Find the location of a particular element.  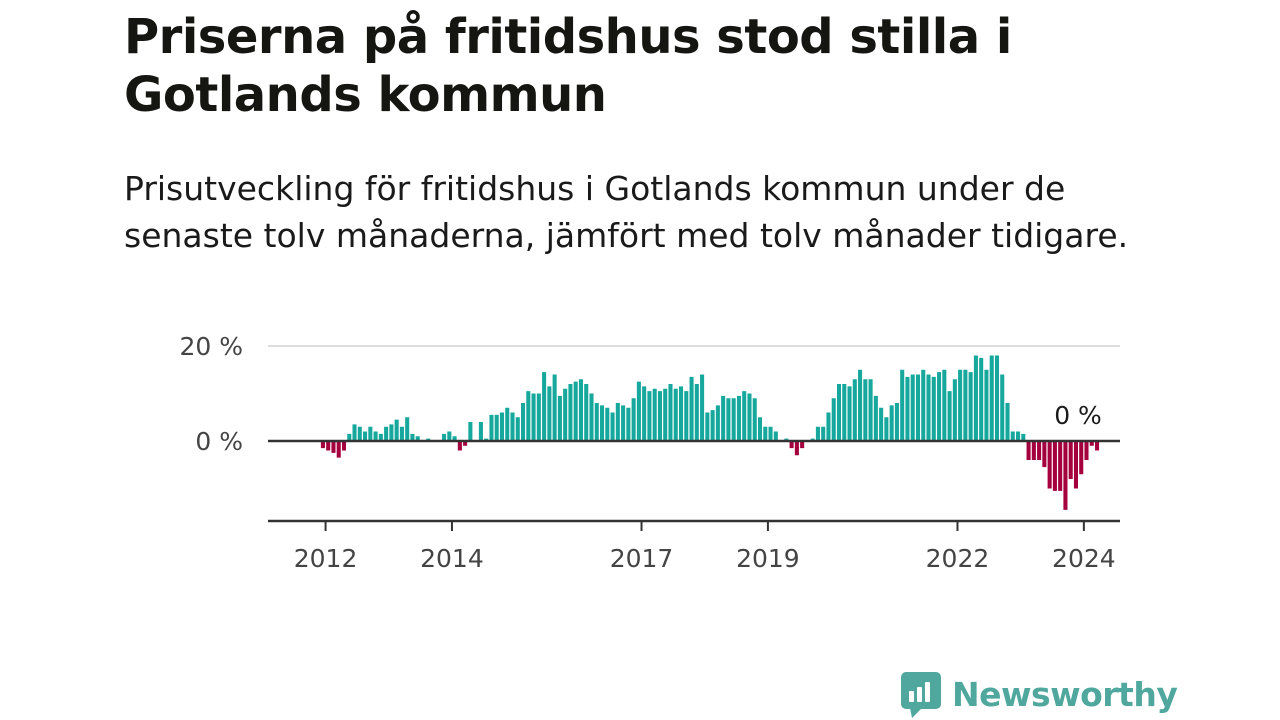

bars is located at coordinates (710, 432).